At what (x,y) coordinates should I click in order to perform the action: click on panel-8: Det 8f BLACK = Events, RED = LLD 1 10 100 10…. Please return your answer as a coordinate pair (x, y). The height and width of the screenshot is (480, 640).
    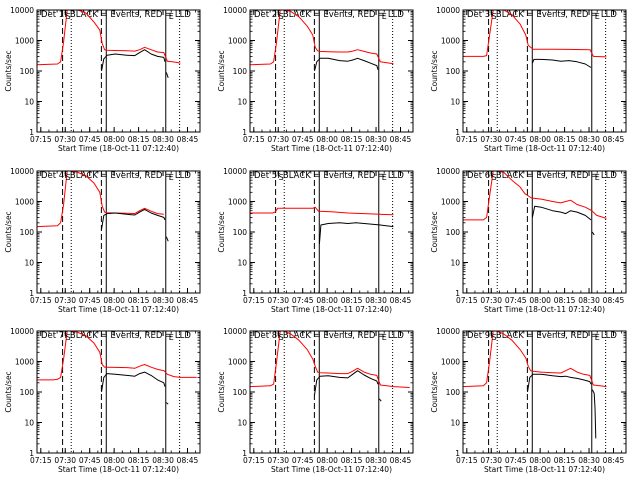
    Looking at the image, I should click on (315, 400).